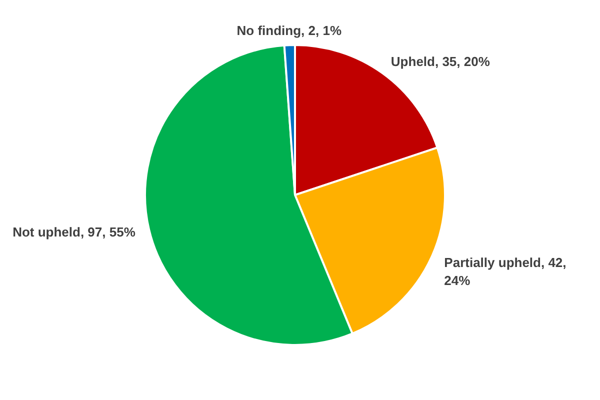 The width and height of the screenshot is (600, 400). Describe the element at coordinates (440, 61) in the screenshot. I see `slice-label: Upheld, 35, 20%` at that location.